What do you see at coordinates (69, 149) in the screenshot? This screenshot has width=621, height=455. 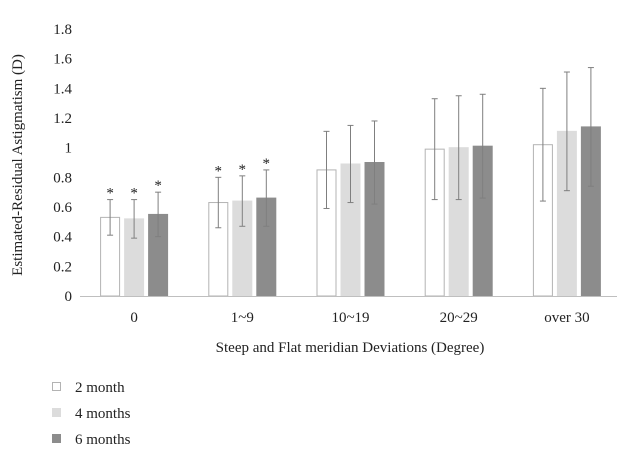 I see `y-tick-label: 1` at bounding box center [69, 149].